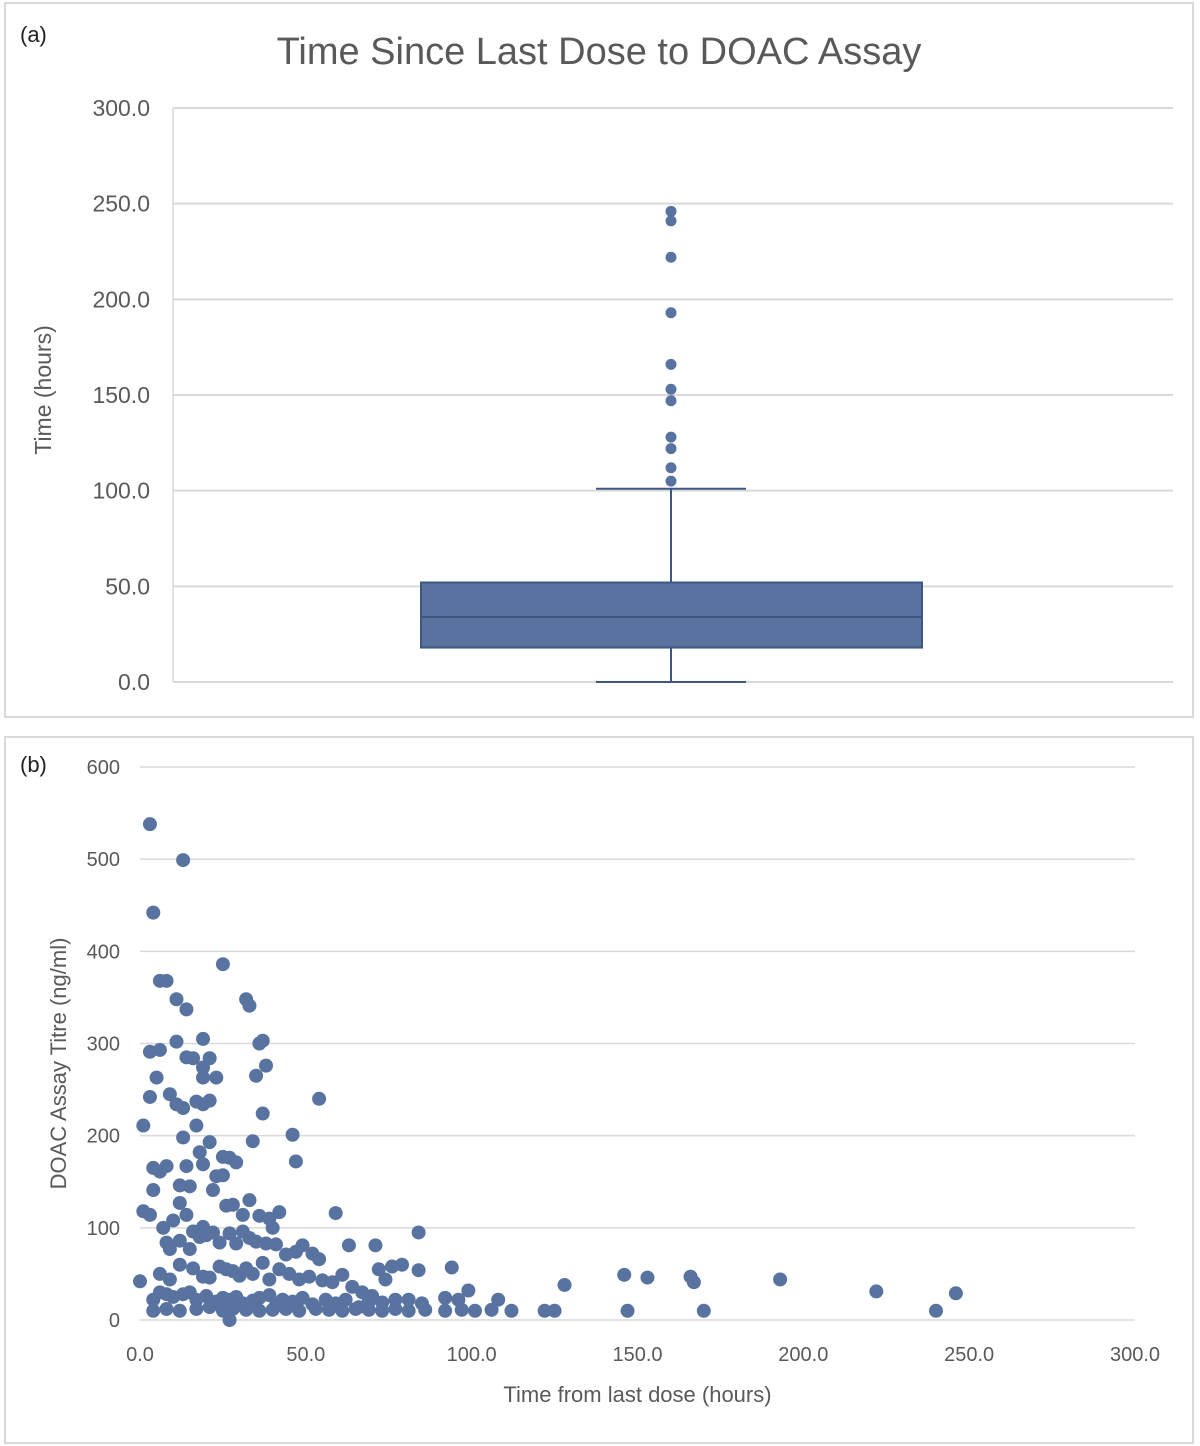 The width and height of the screenshot is (1200, 1446). What do you see at coordinates (1135, 1355) in the screenshot?
I see `x-tick-label: 300.0` at bounding box center [1135, 1355].